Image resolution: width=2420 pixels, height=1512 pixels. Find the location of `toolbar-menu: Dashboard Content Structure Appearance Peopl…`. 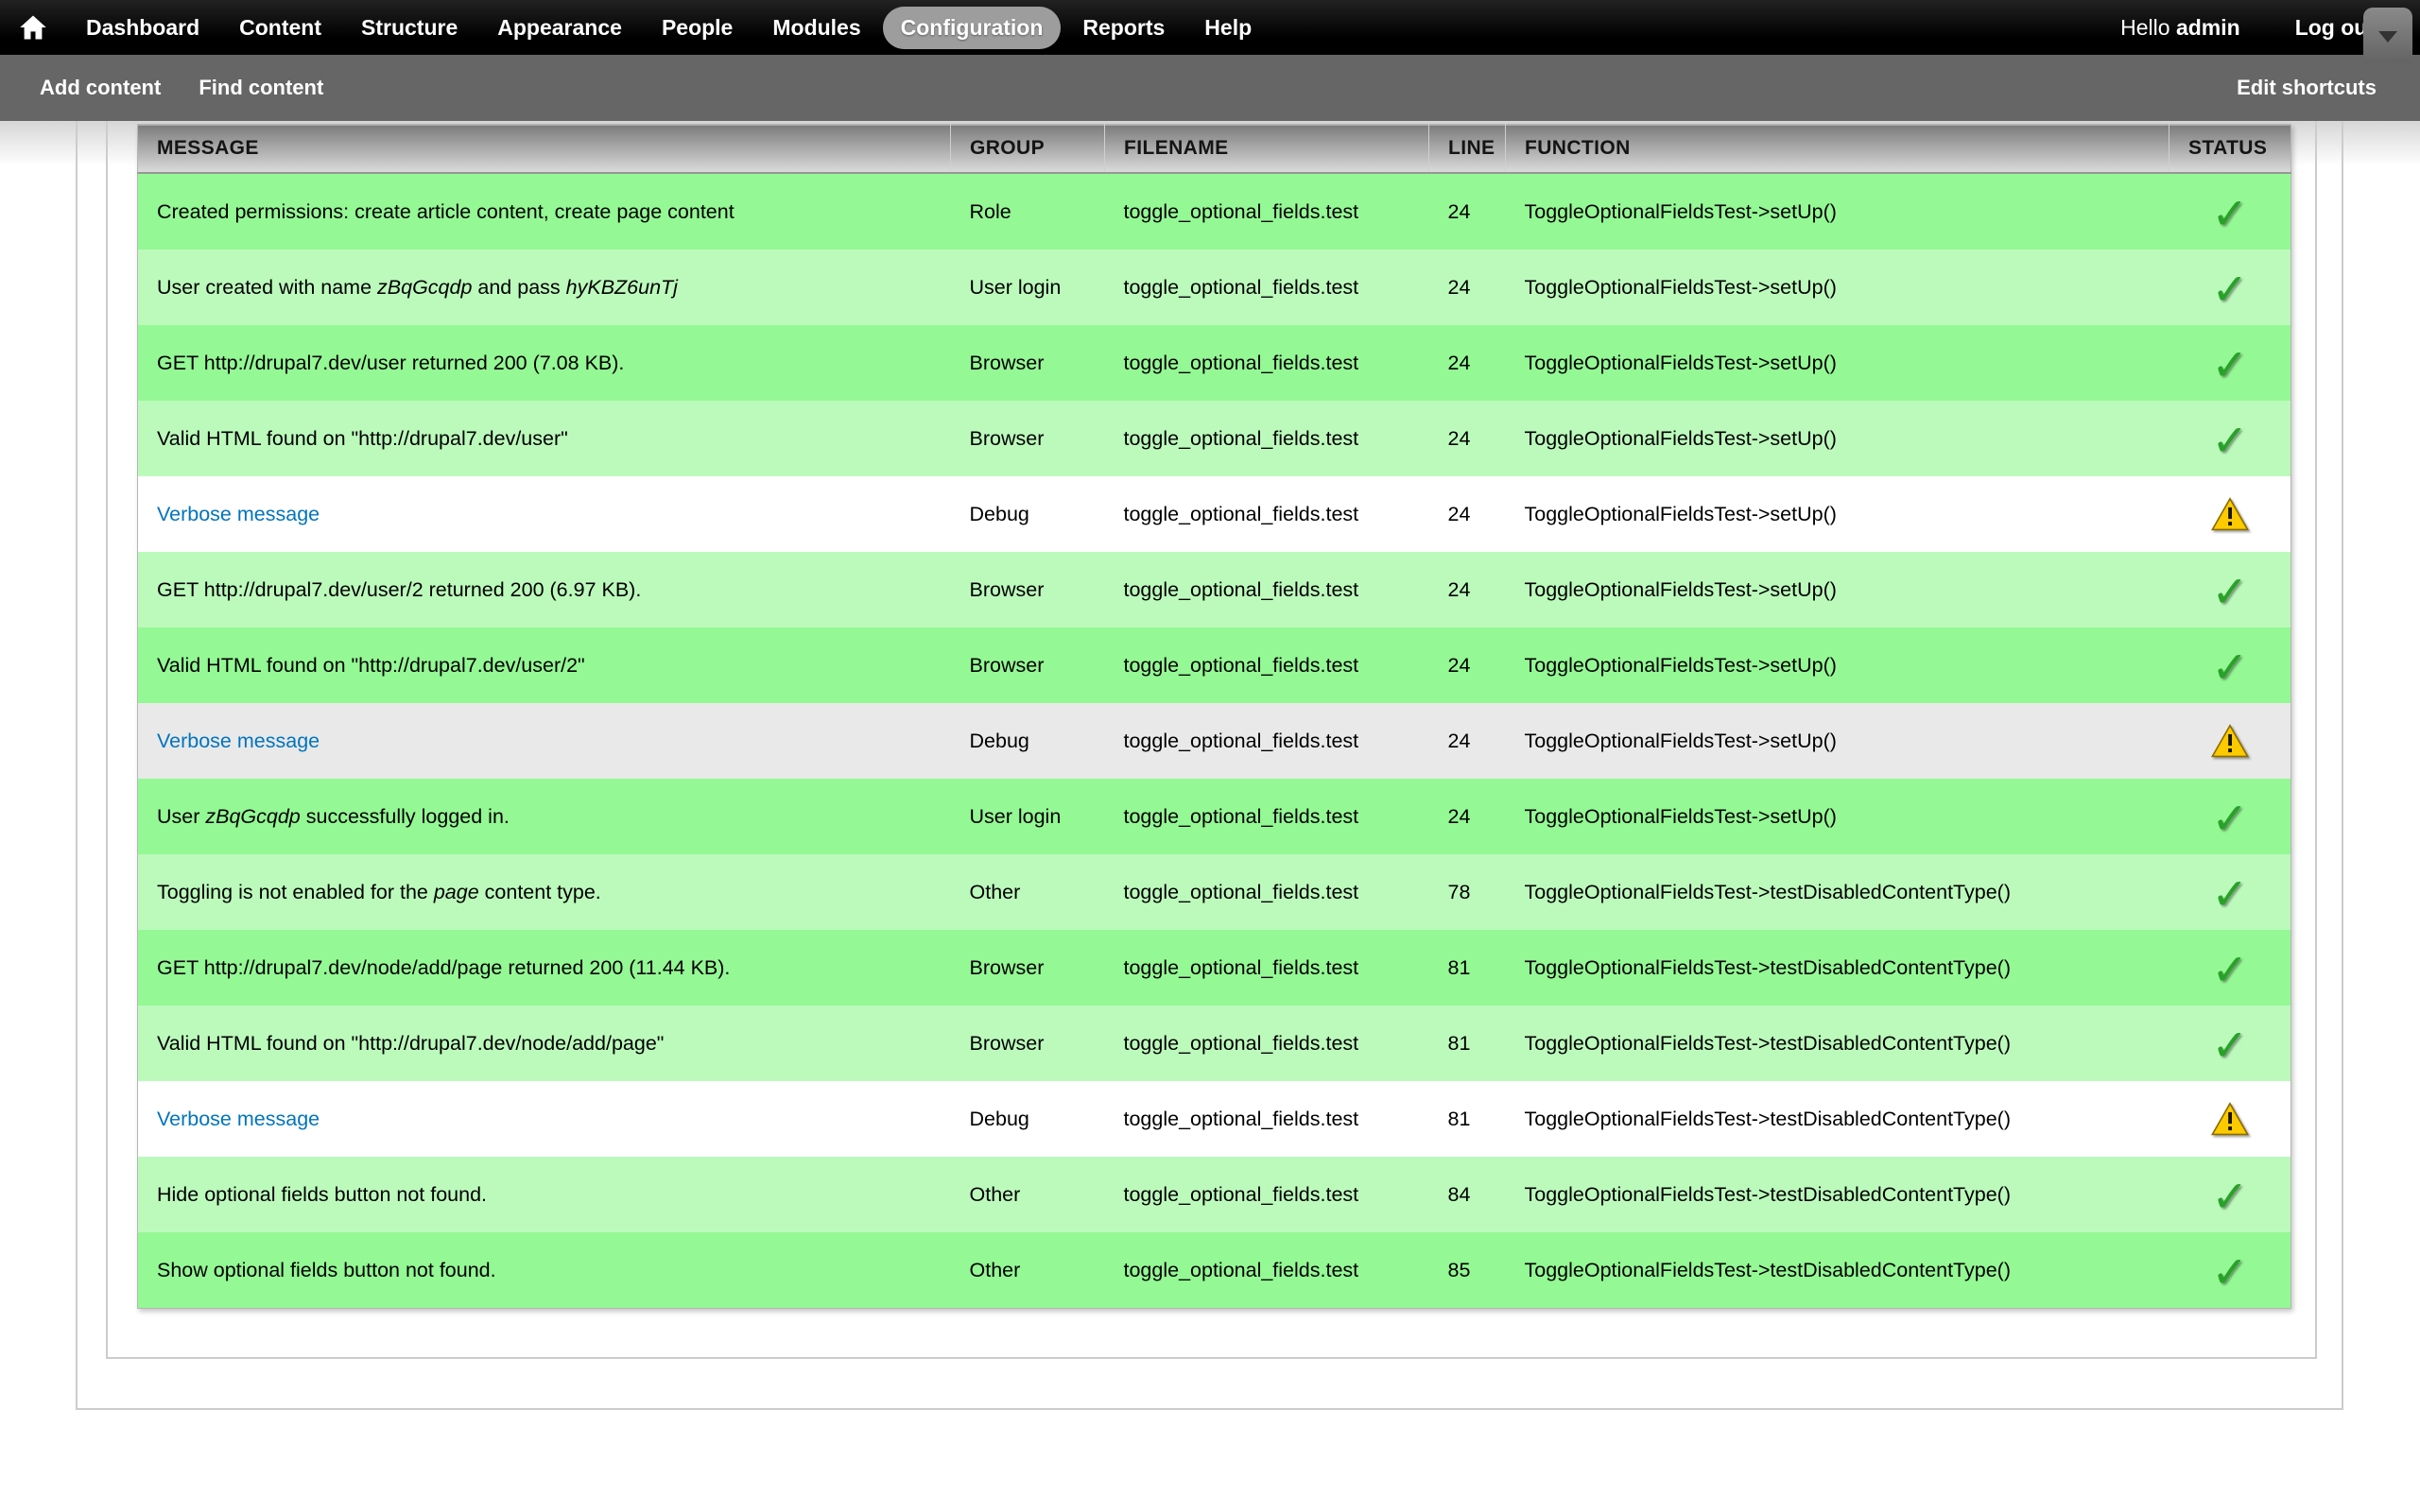

toolbar-menu: Dashboard Content Structure Appearance Peopl… is located at coordinates (668, 27).